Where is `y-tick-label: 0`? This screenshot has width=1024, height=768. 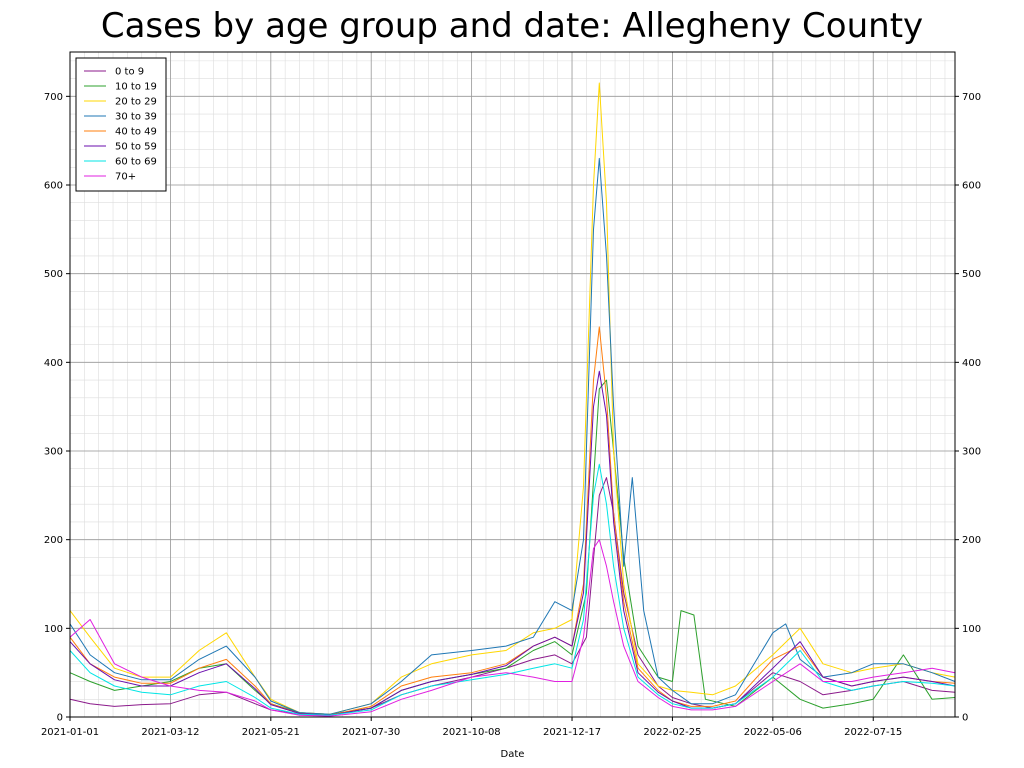 y-tick-label: 0 is located at coordinates (60, 718).